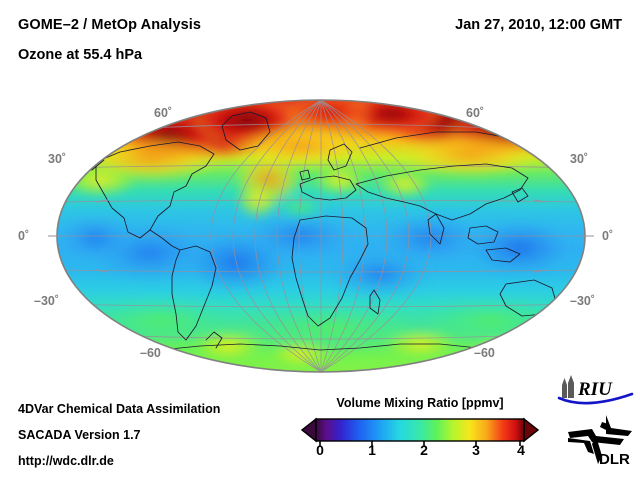 This screenshot has height=480, width=640. I want to click on page-subtitle: Ozone at 55.4 hPa, so click(80, 55).